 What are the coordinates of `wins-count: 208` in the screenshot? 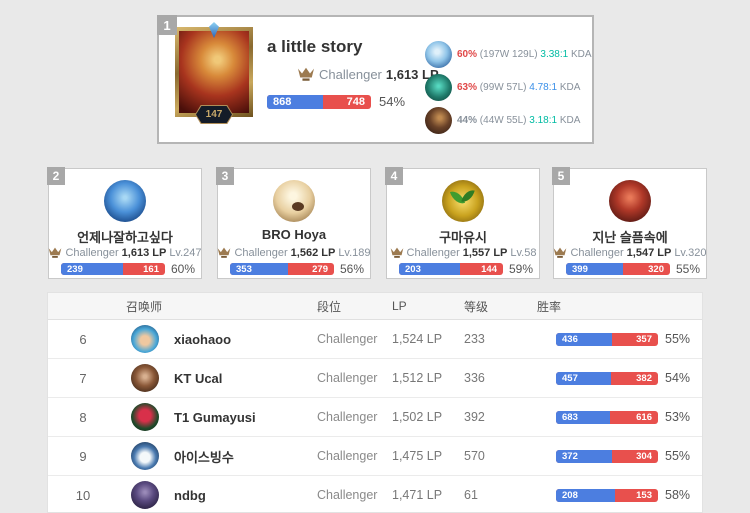 It's located at (570, 495).